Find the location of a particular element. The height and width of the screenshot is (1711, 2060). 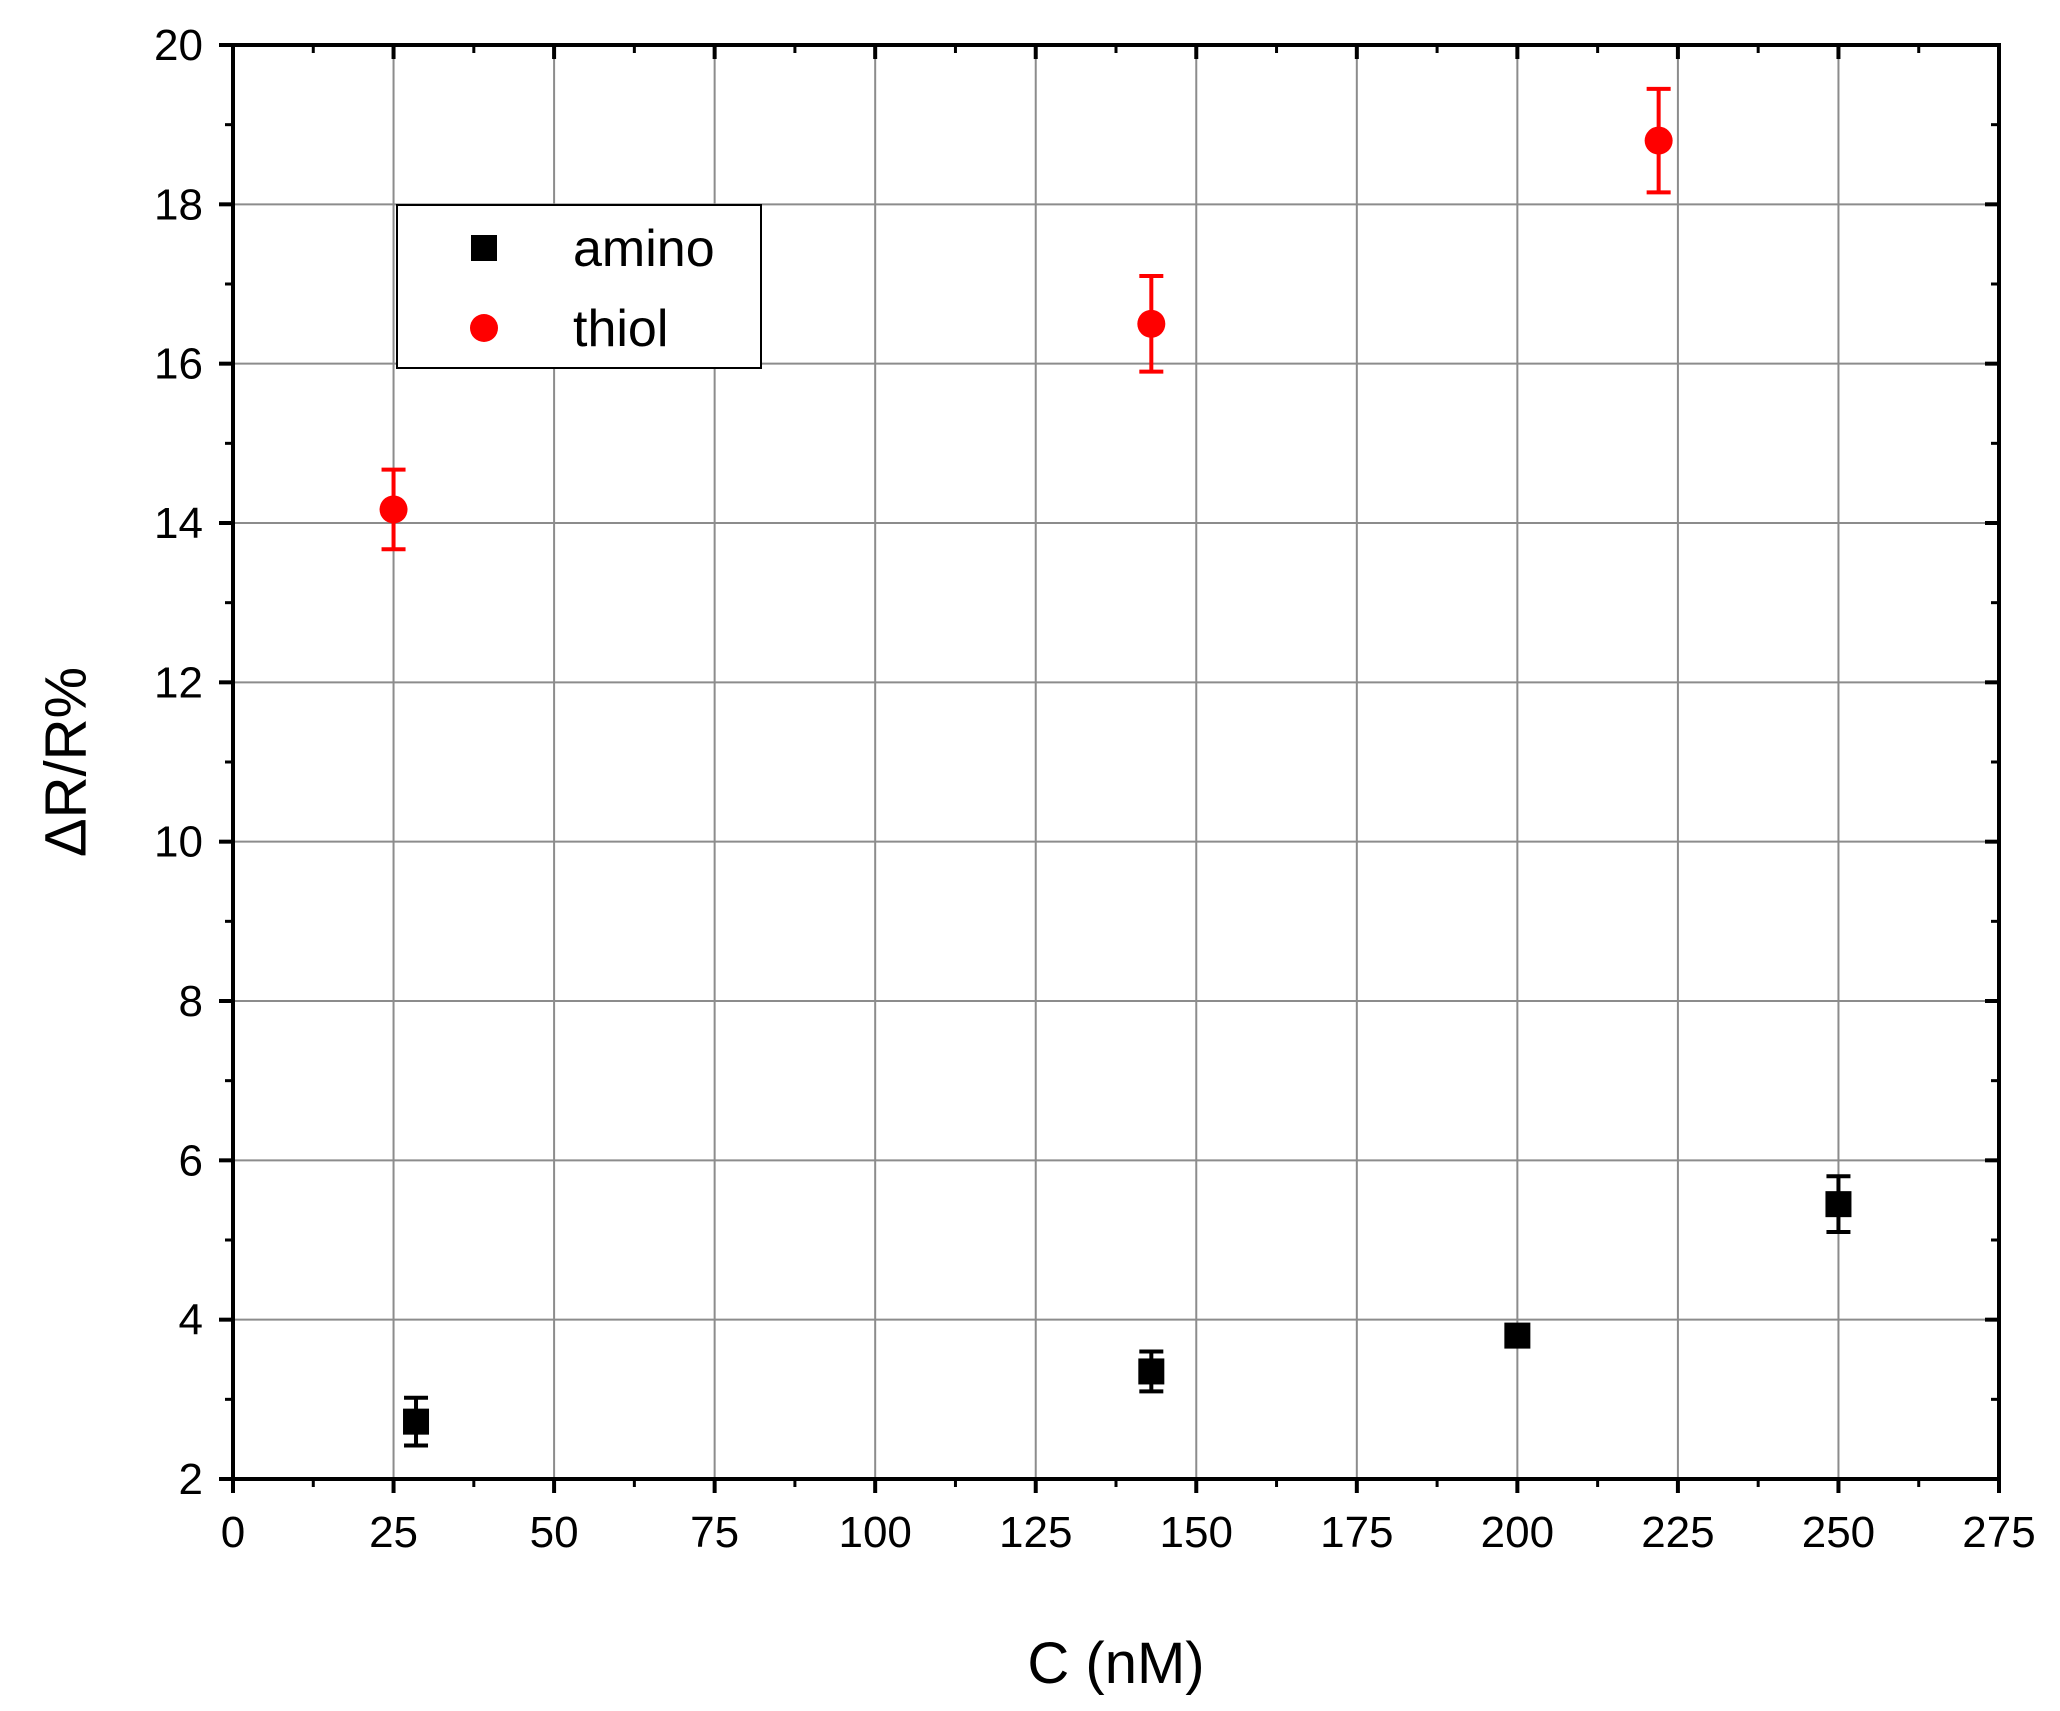

x-tick-label: 250 is located at coordinates (1838, 1532).